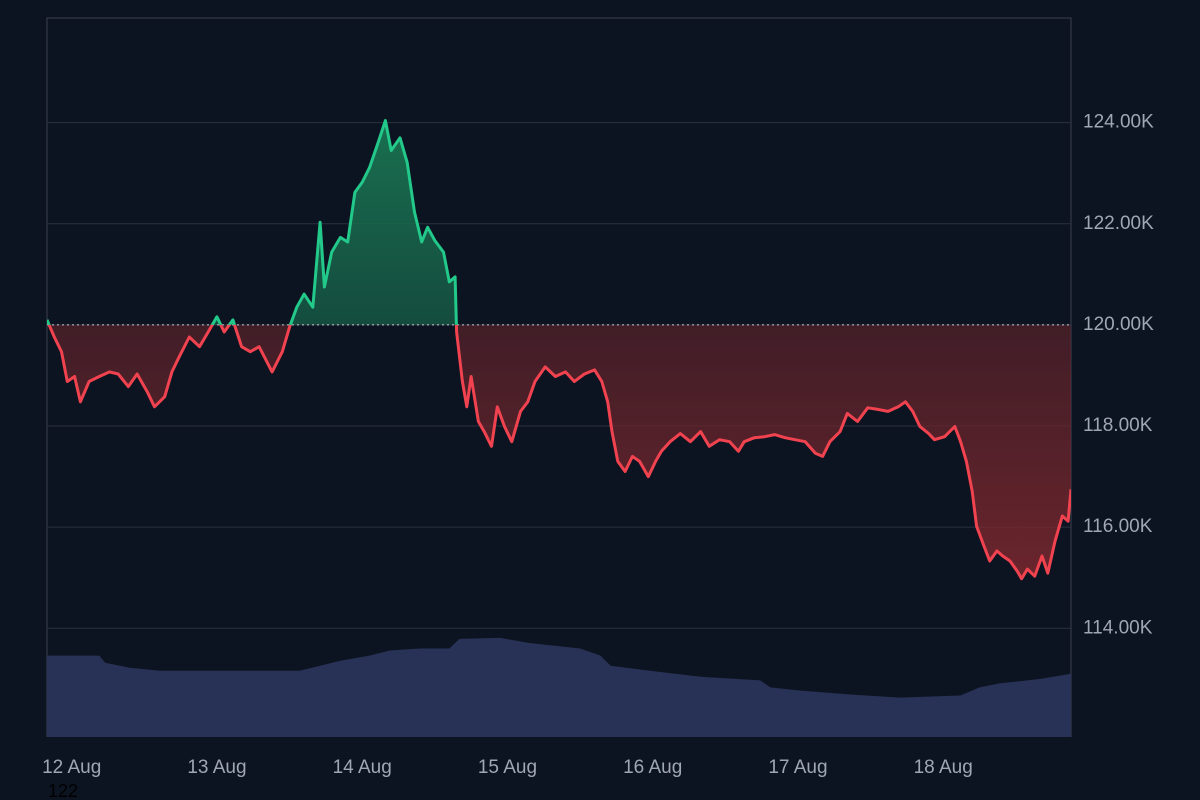 The width and height of the screenshot is (1200, 800). I want to click on footer-text: 122, so click(63, 790).